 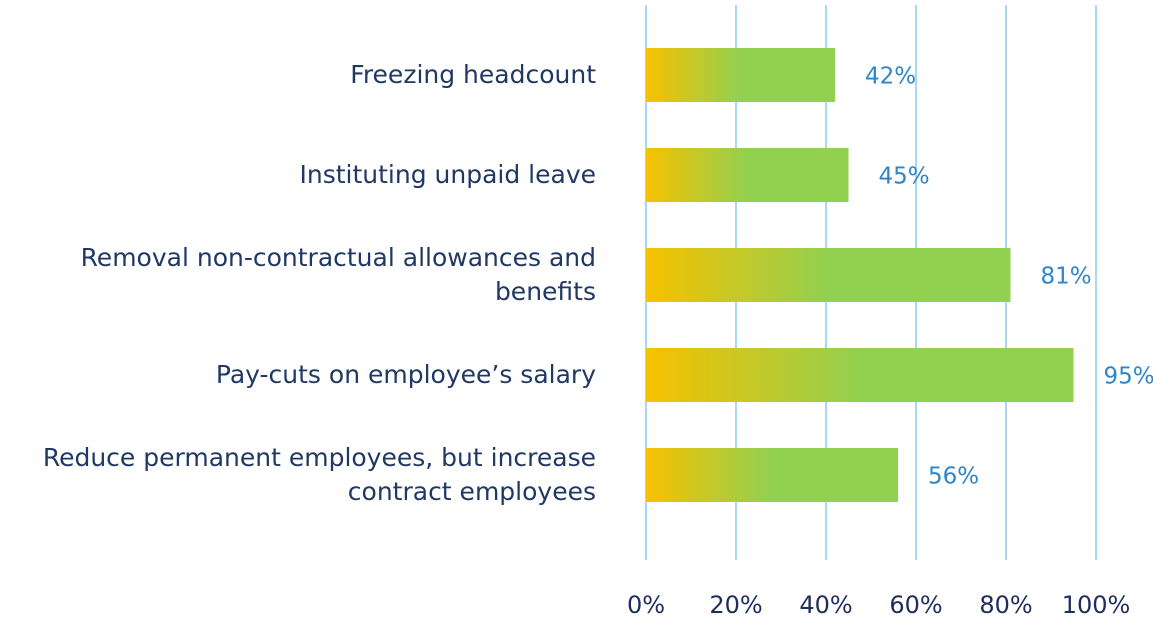 I want to click on value-label: 95%, so click(x=1128, y=377).